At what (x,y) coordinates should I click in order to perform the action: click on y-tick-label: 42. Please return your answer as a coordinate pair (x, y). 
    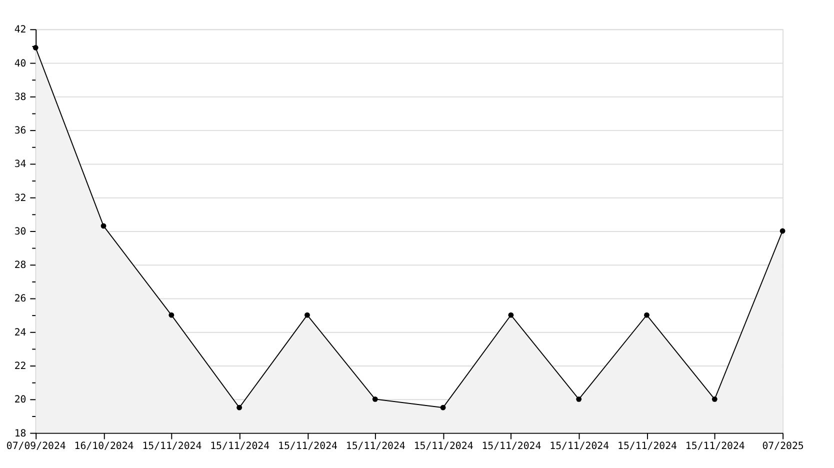
    Looking at the image, I should click on (20, 30).